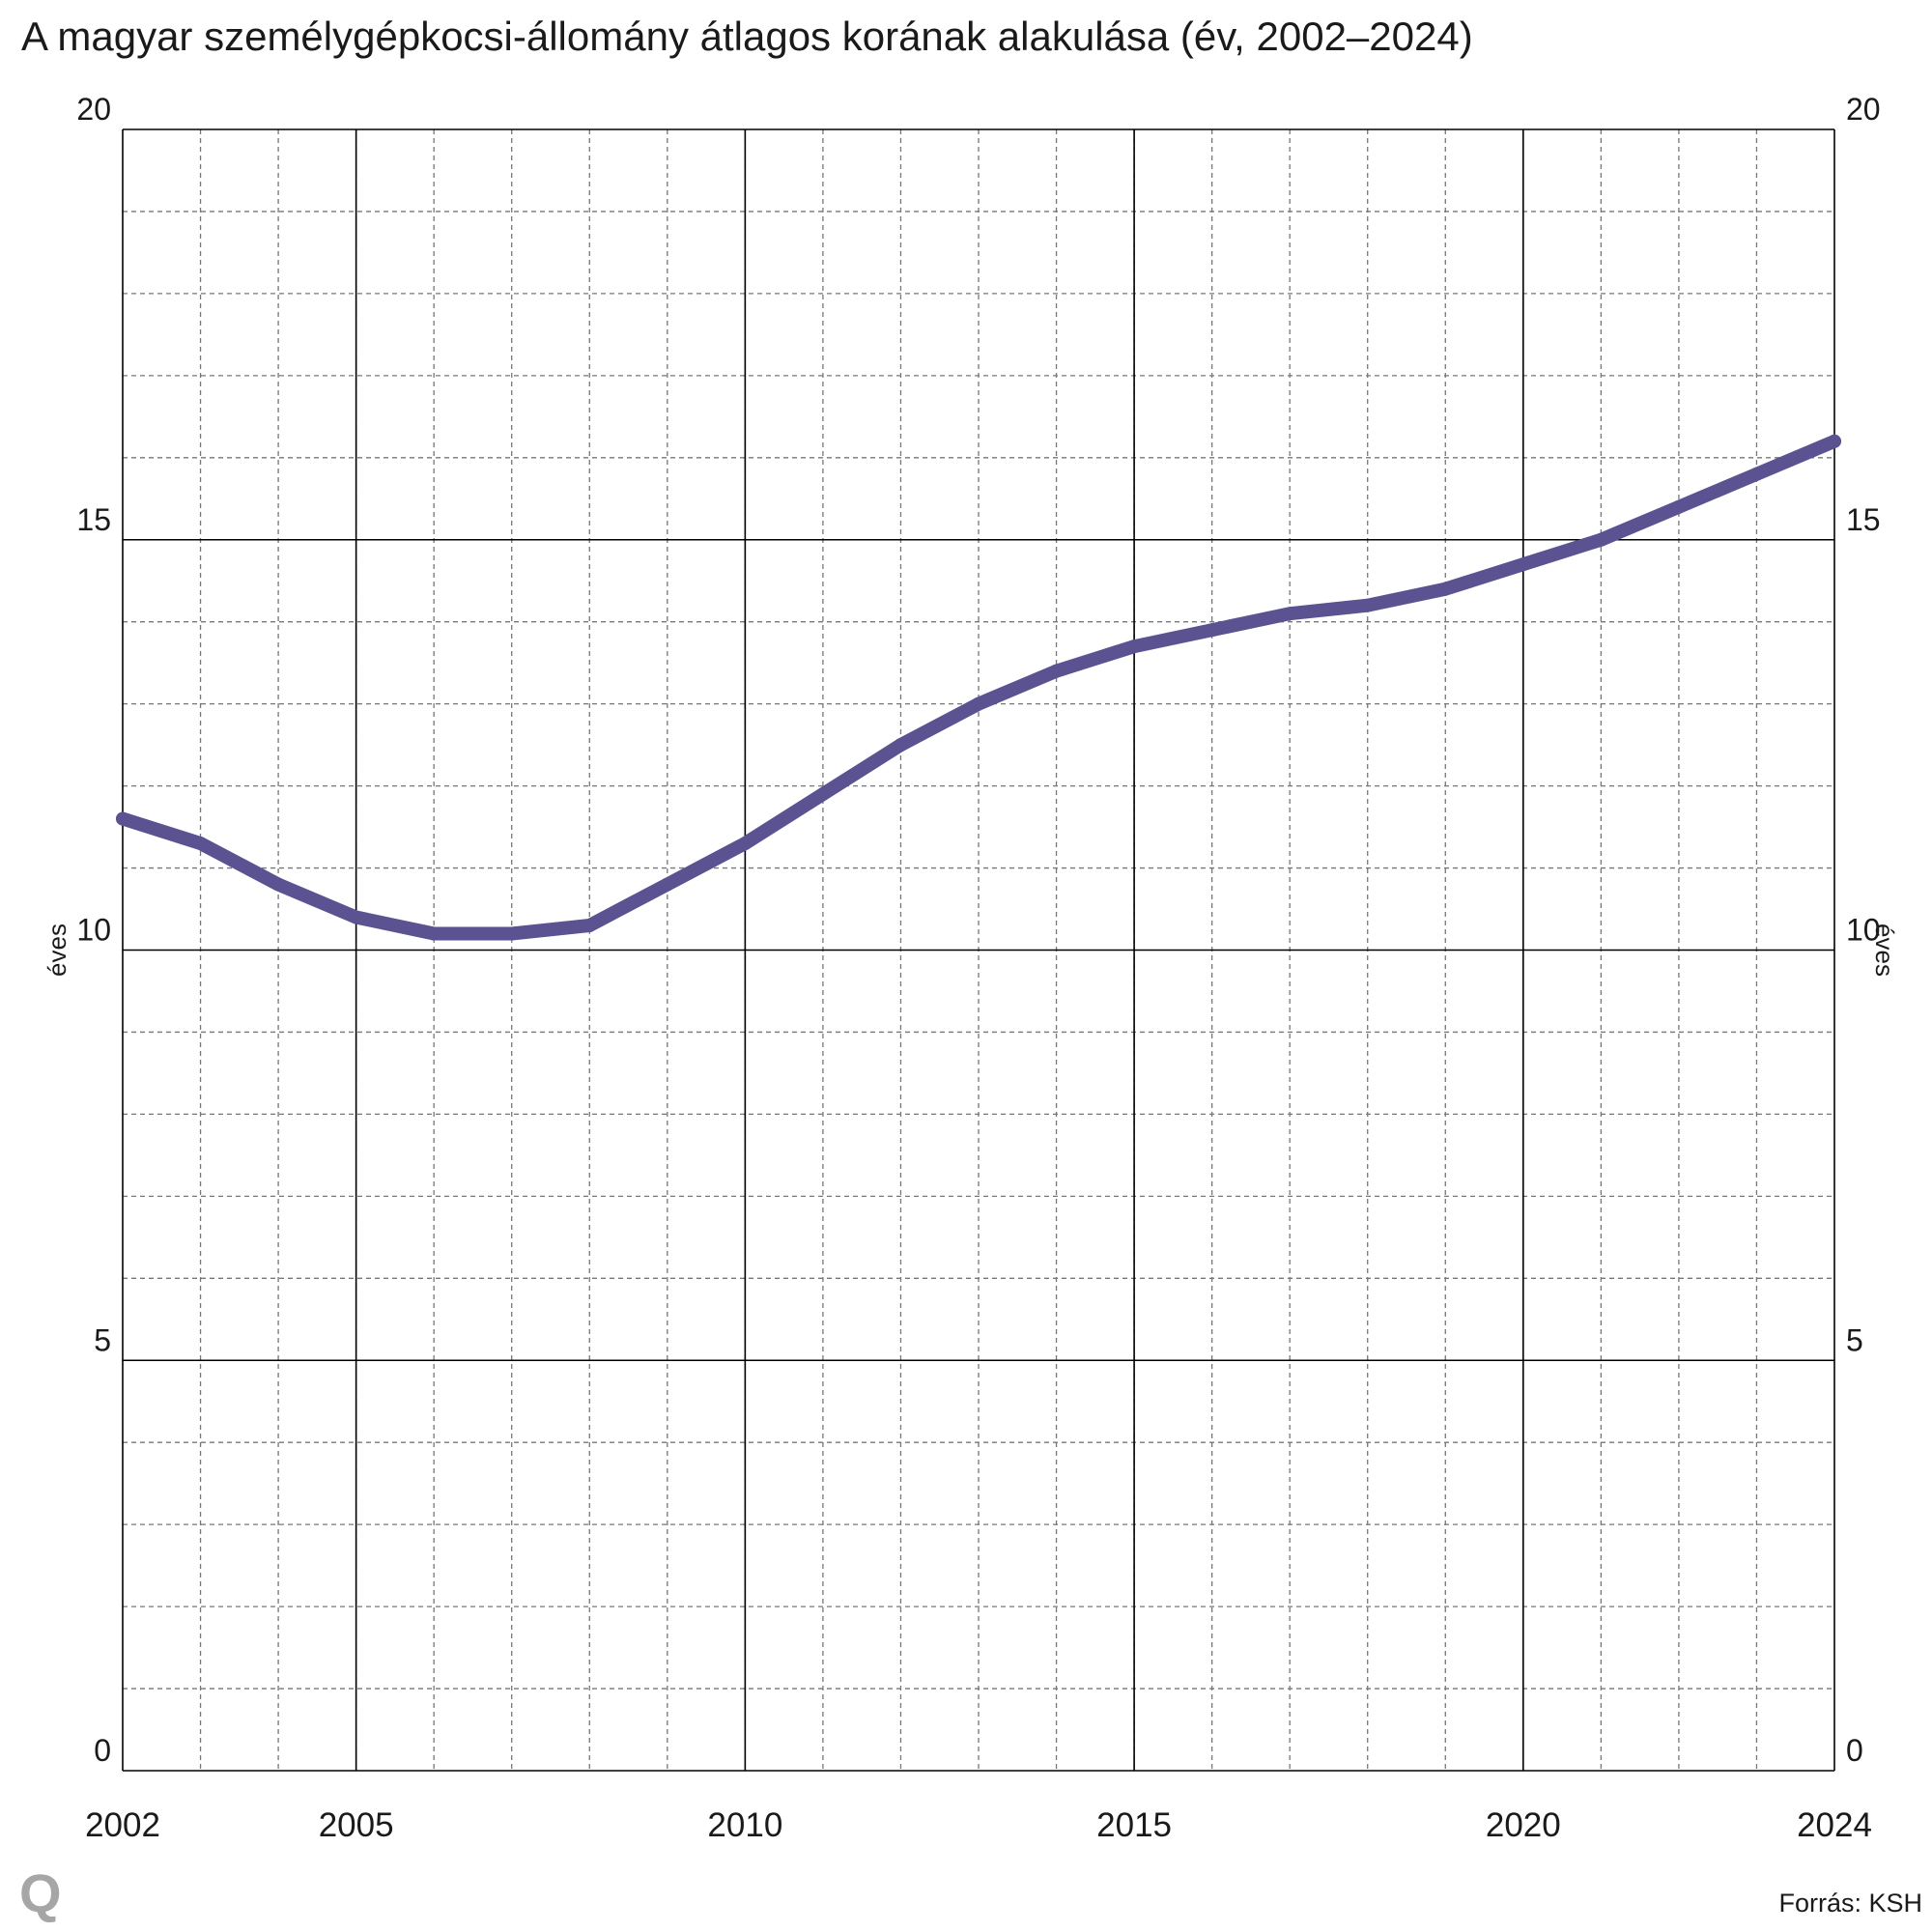 The width and height of the screenshot is (1932, 1932). I want to click on y-tick-label-left: 5, so click(102, 1339).